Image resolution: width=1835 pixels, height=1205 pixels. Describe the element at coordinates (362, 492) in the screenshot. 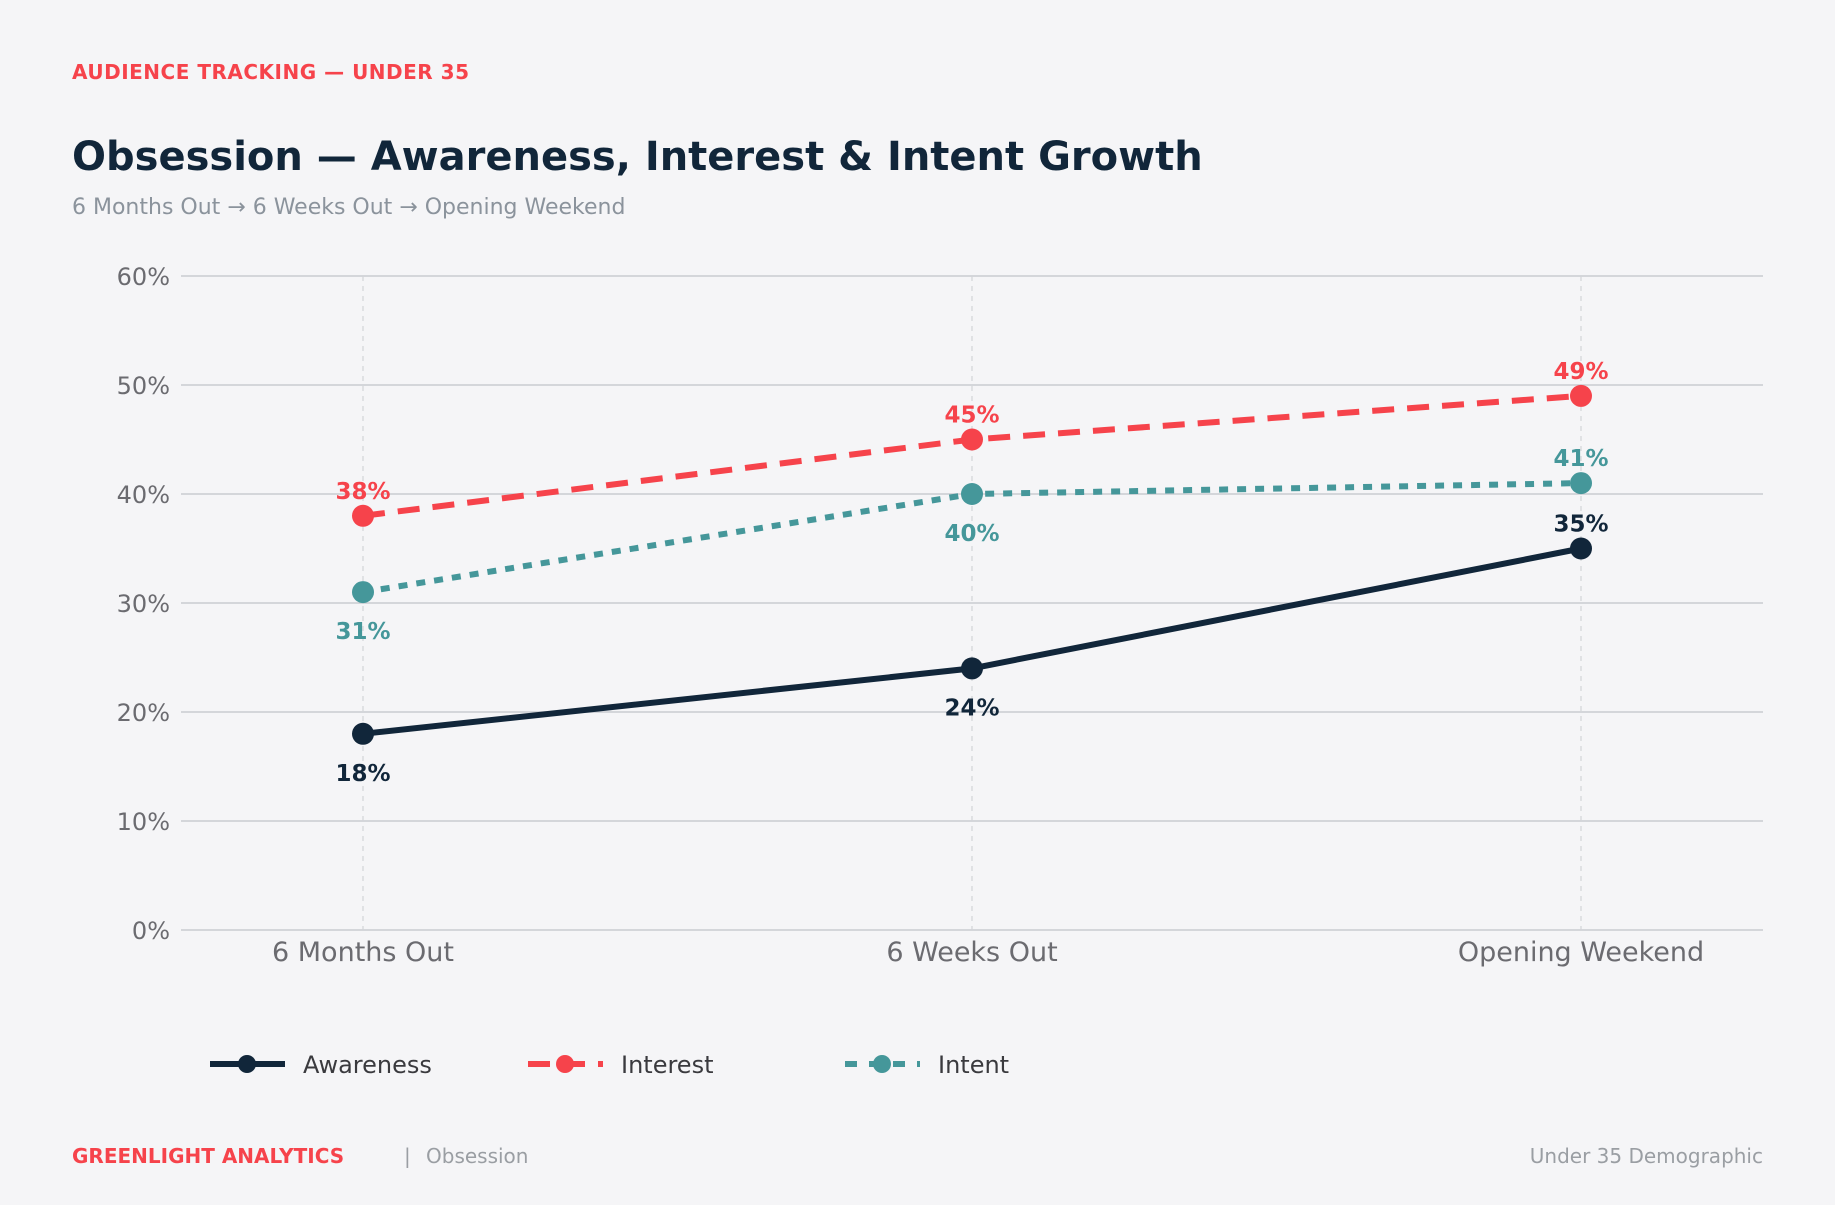

I see `data-label-interest: 38%` at that location.